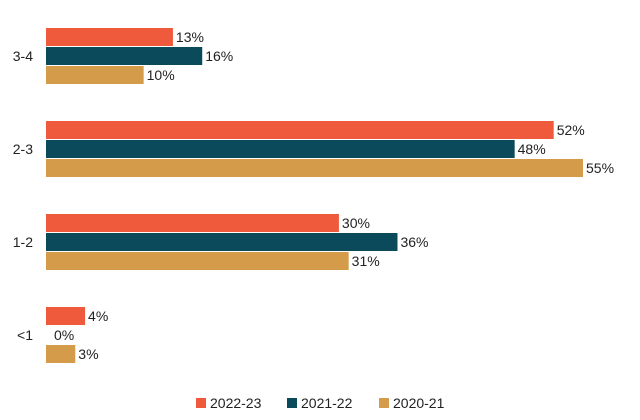  Describe the element at coordinates (61, 354) in the screenshot. I see `bar-2020-21-<1` at that location.